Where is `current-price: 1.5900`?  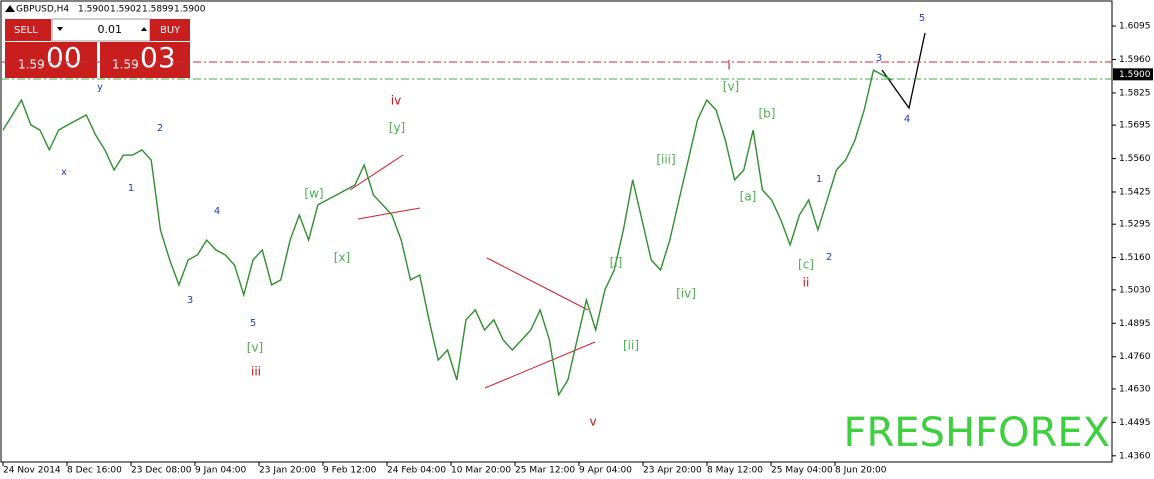
current-price: 1.5900 is located at coordinates (1135, 75).